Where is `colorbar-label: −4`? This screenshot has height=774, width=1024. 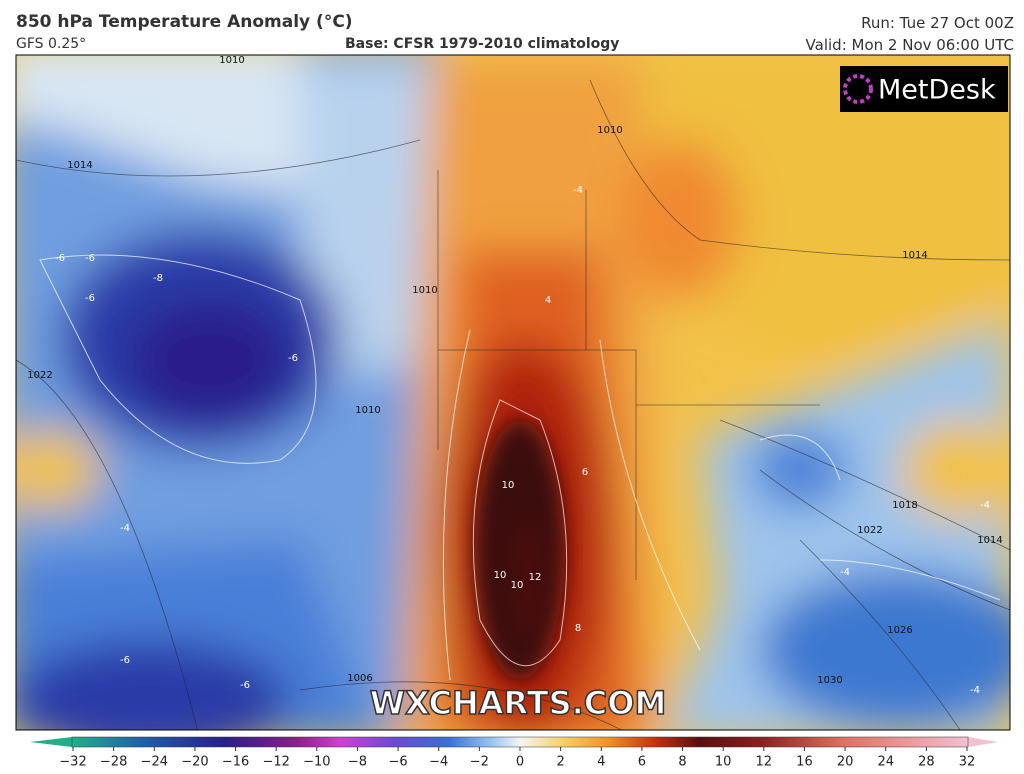
colorbar-label: −4 is located at coordinates (438, 762).